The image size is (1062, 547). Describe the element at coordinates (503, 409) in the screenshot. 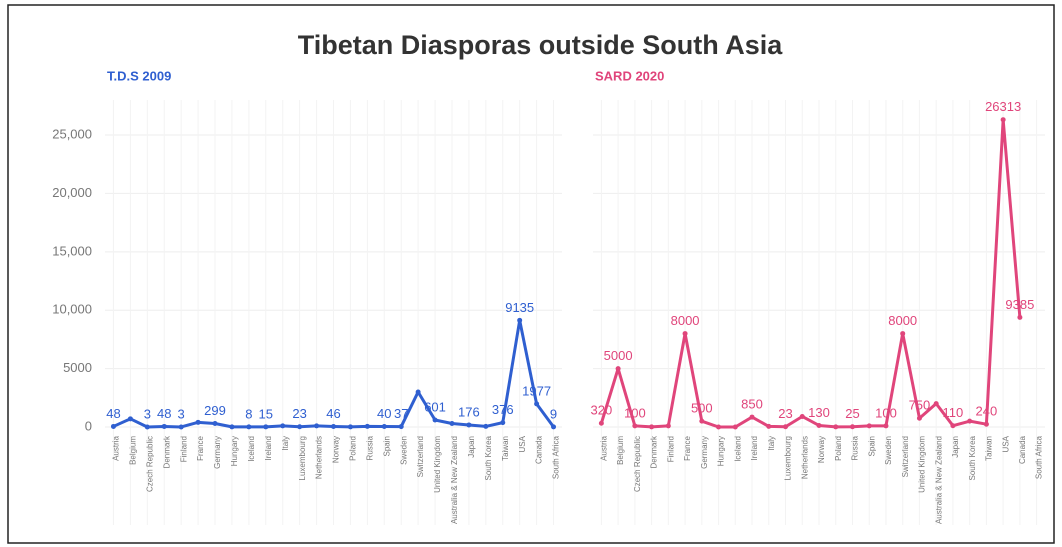

I see `value-label: 376` at that location.